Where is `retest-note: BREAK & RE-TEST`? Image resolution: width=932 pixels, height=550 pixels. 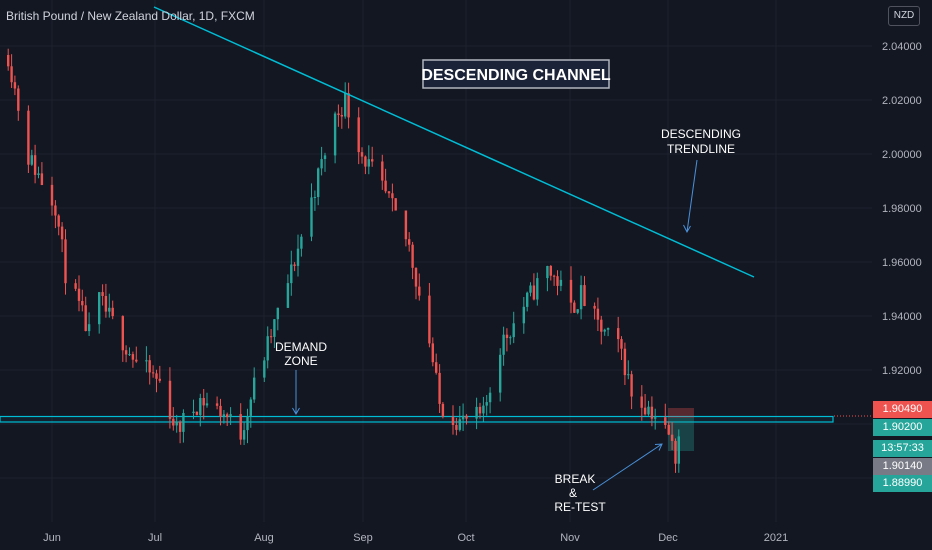 retest-note: BREAK & RE-TEST is located at coordinates (580, 493).